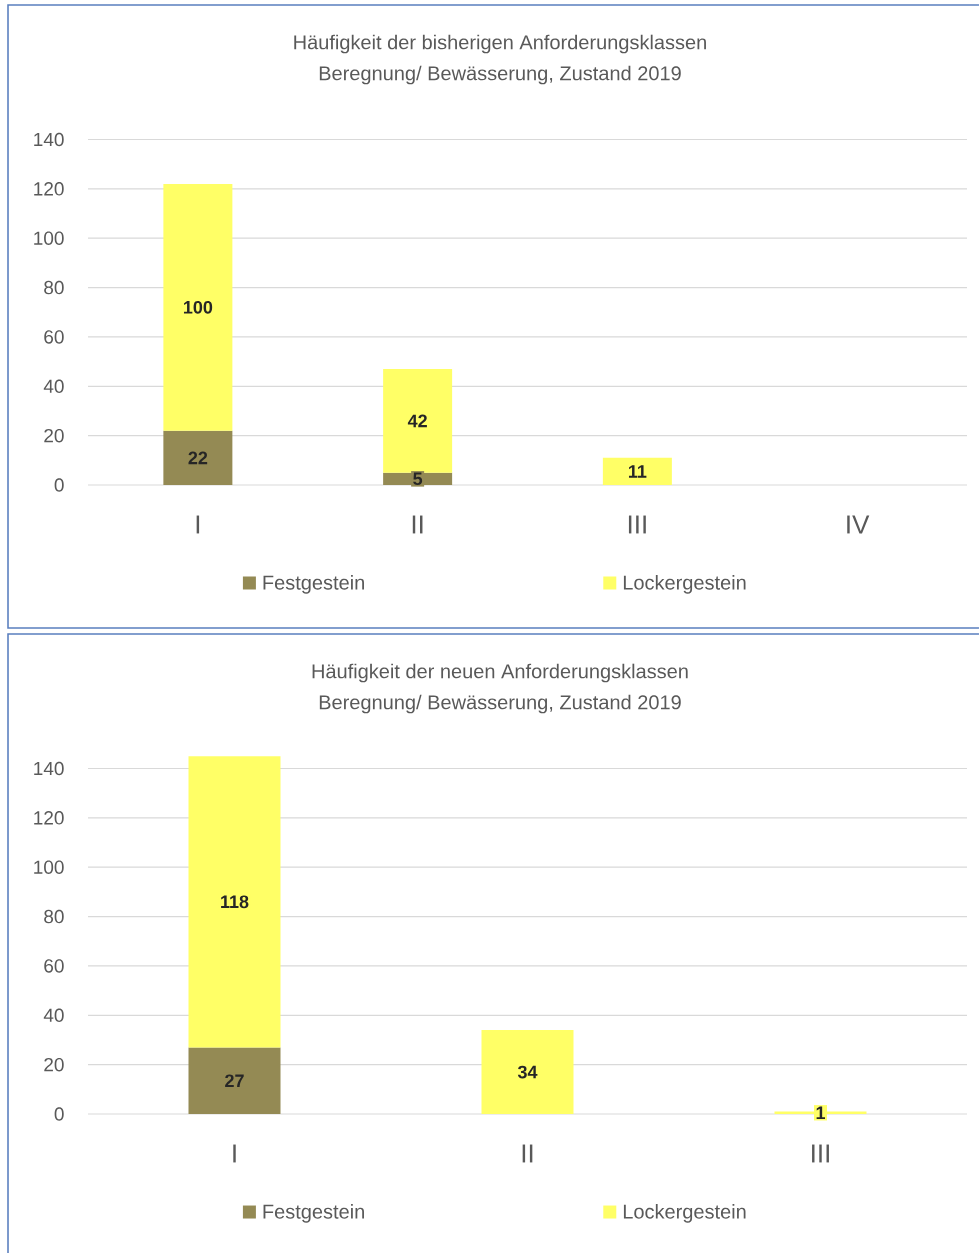 This screenshot has width=979, height=1253. I want to click on data-label: 22, so click(198, 458).